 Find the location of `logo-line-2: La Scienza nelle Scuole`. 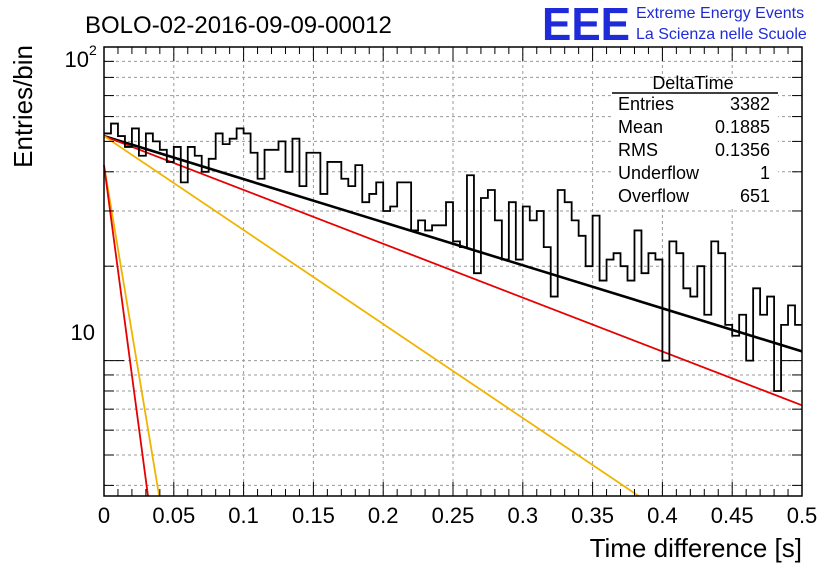

logo-line-2: La Scienza nelle Scuole is located at coordinates (721, 34).